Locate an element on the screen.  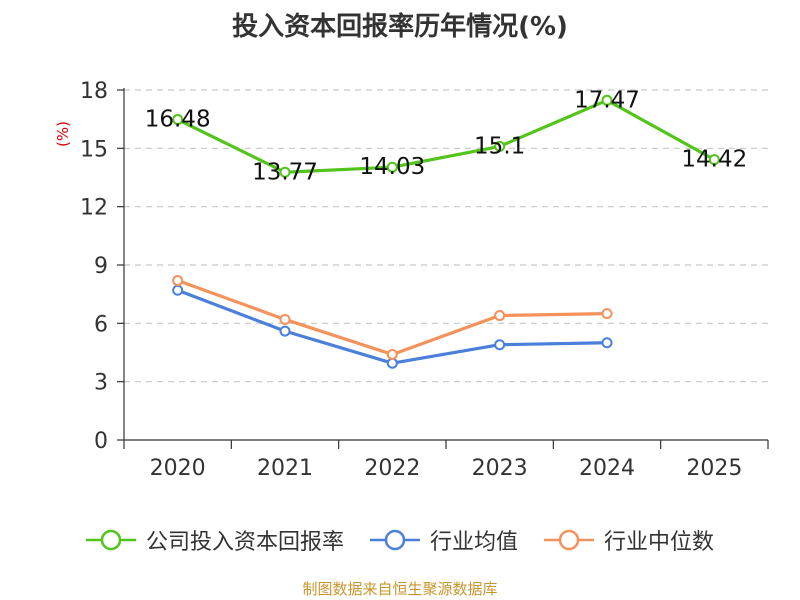
legend-label-industry-mean: 行业均值 is located at coordinates (473, 542).